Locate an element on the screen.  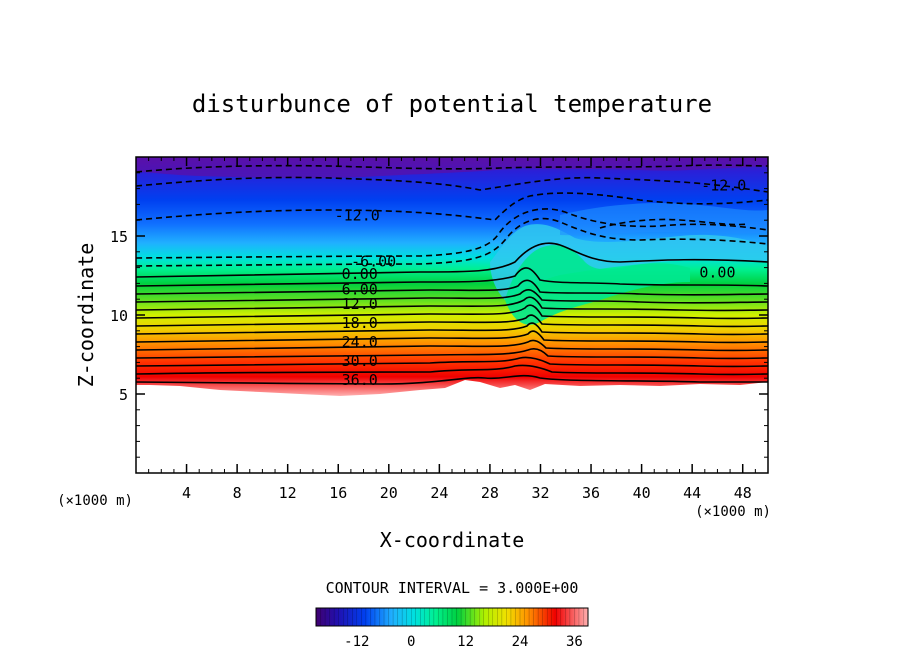
x-unit-label-right: (×1000 m) is located at coordinates (733, 512).